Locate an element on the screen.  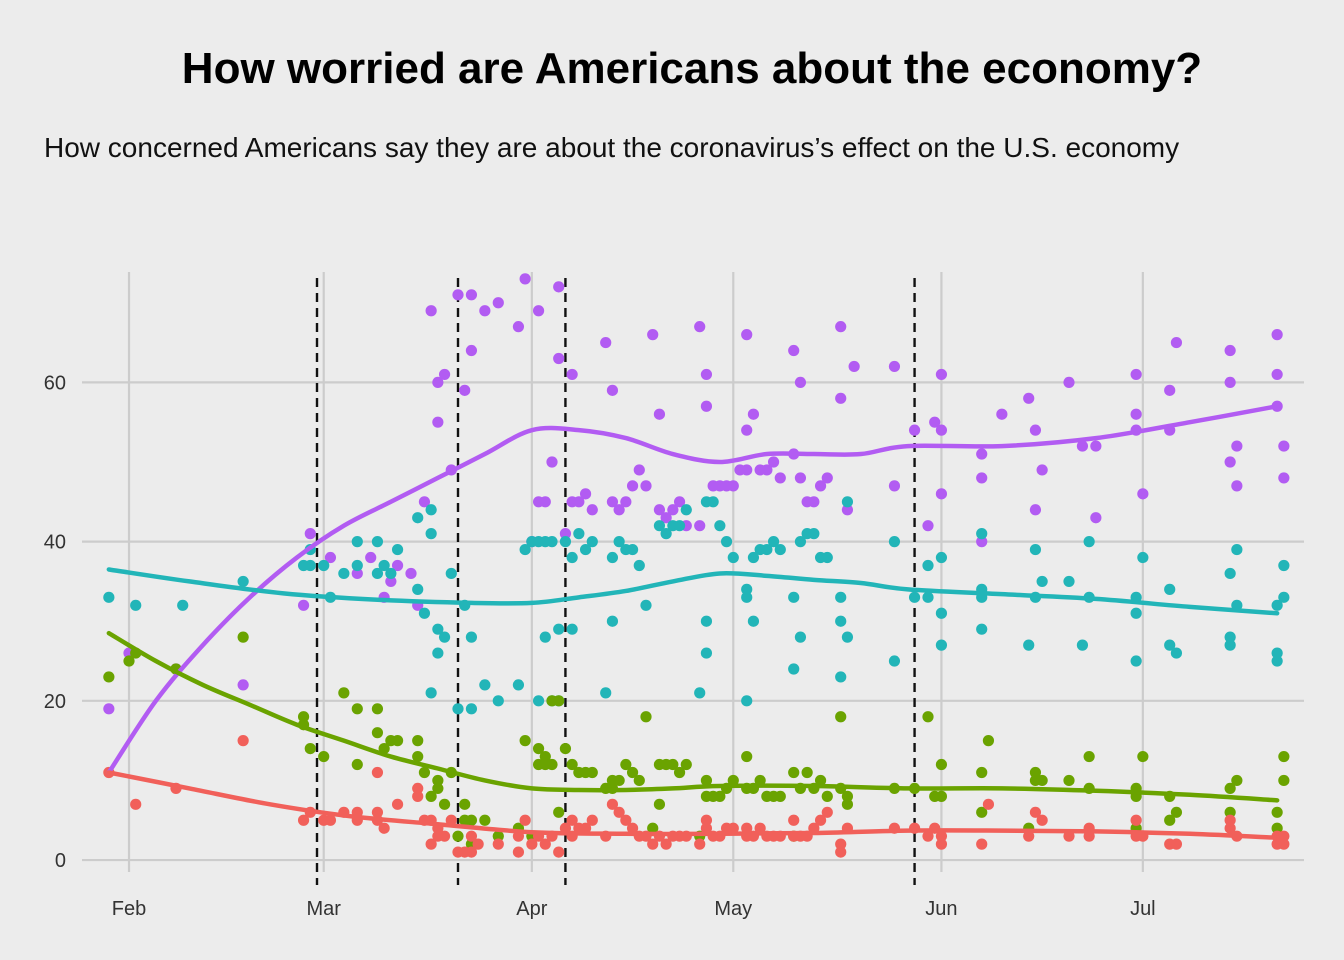
x-tick-label: Jun is located at coordinates (941, 909).